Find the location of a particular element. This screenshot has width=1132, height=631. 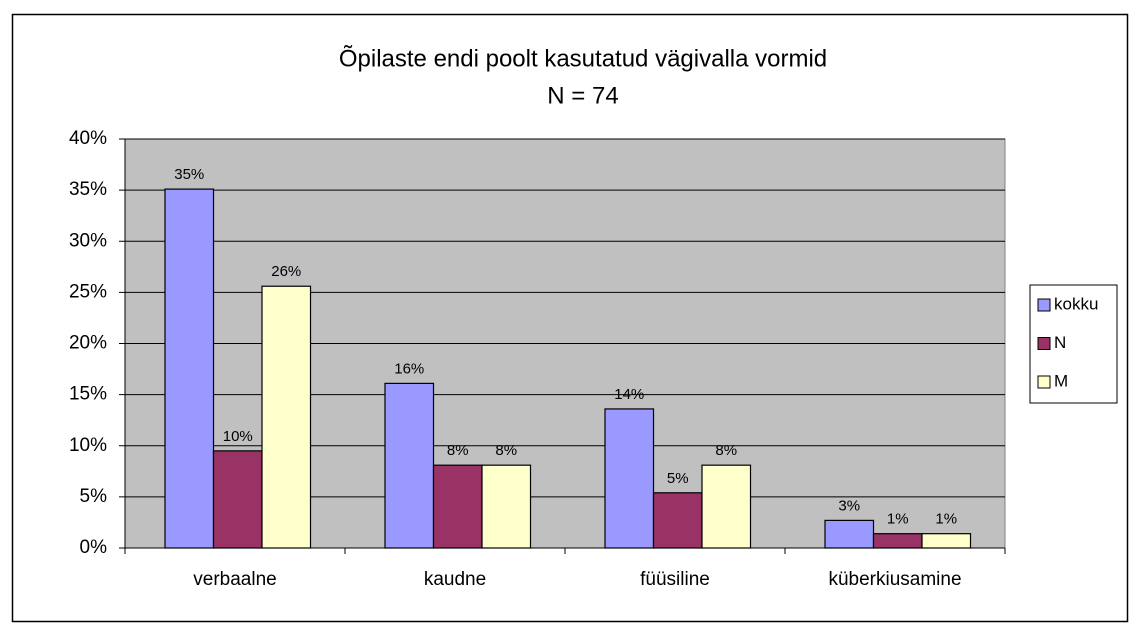

y-tick-label: 25% is located at coordinates (88, 291).